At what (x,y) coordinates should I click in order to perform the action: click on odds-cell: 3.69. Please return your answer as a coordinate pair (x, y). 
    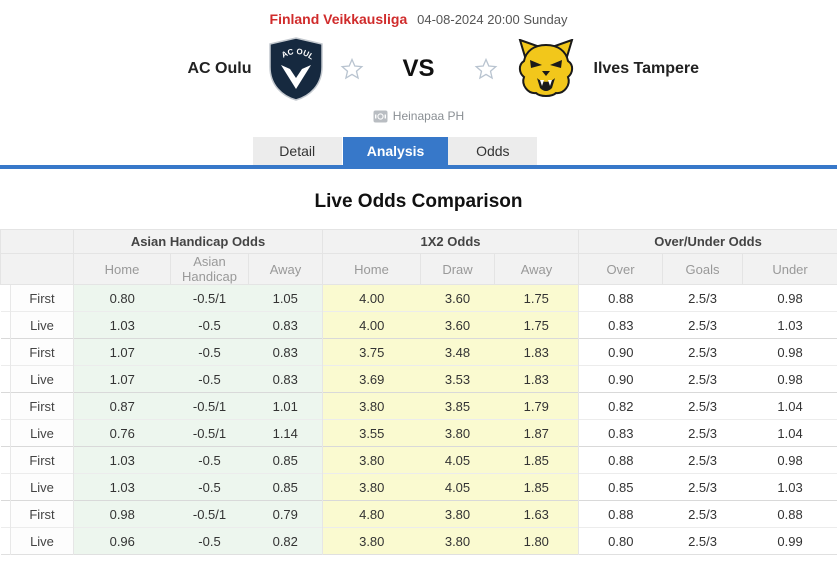
    Looking at the image, I should click on (371, 379).